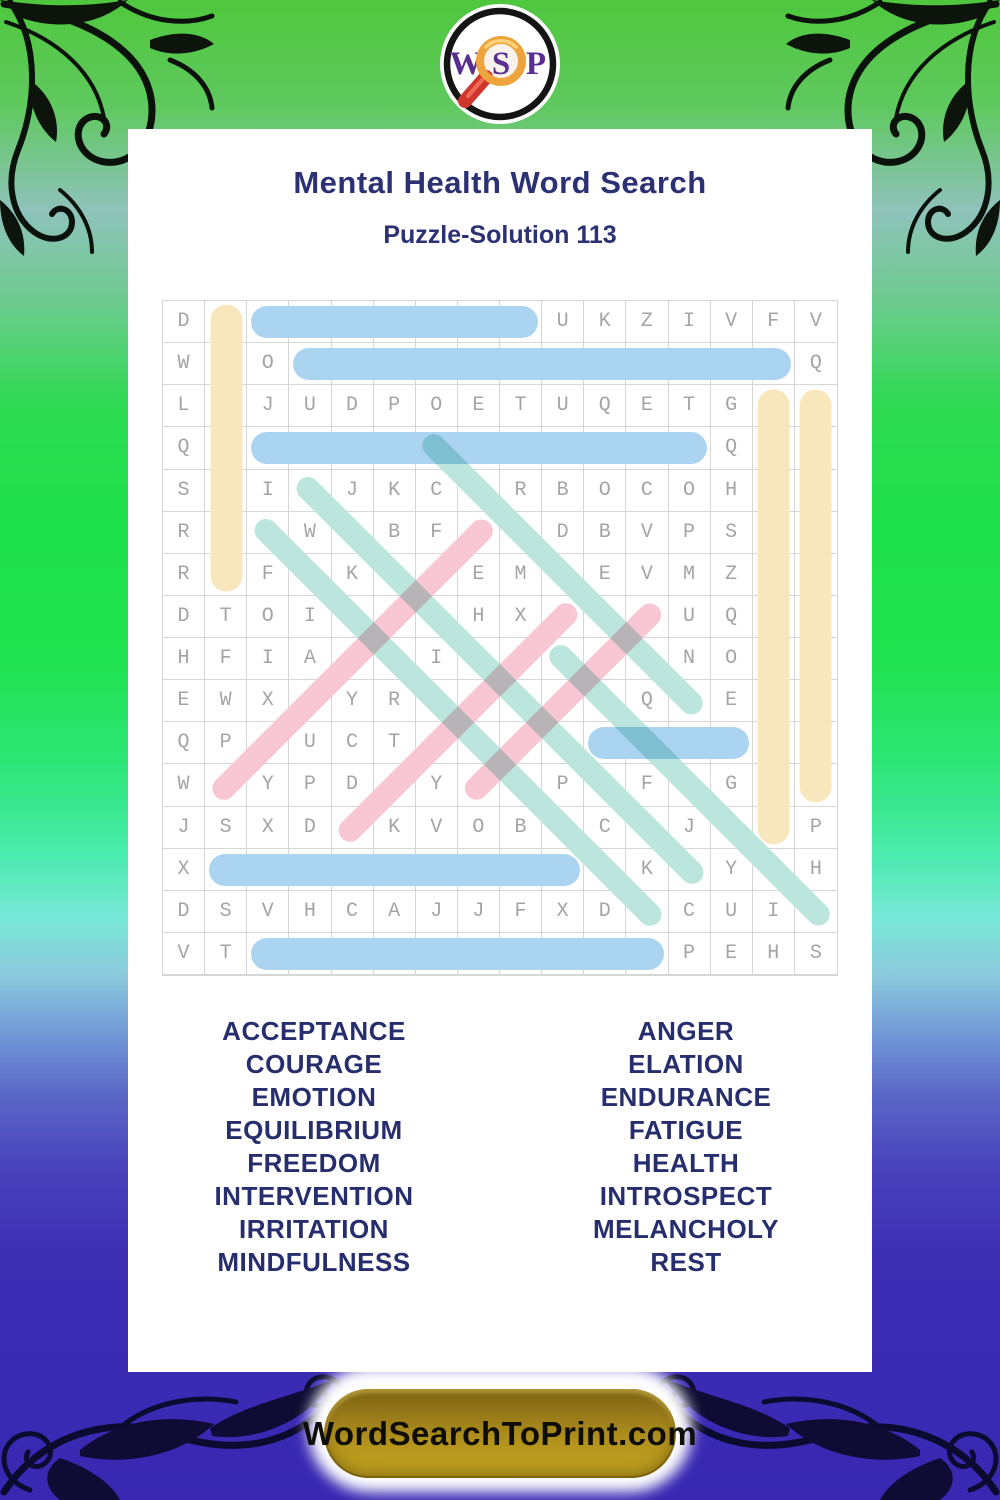 The height and width of the screenshot is (1500, 1000). I want to click on page-subtitle: Puzzle-Solution 113, so click(500, 235).